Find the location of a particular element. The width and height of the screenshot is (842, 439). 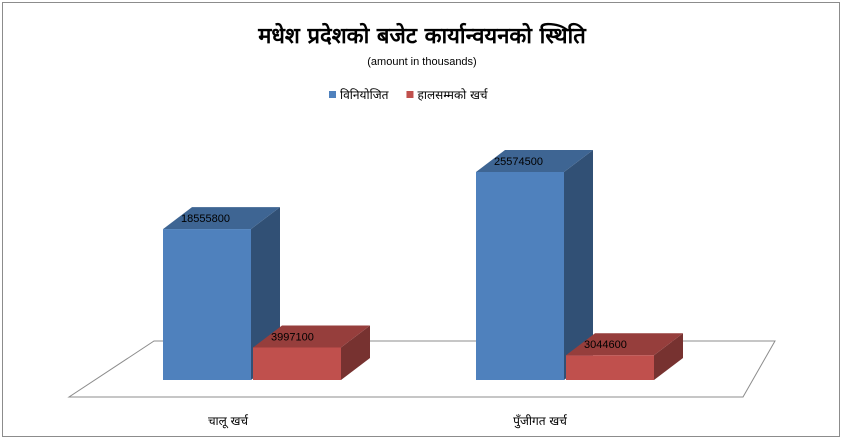

legend: विनियोजित हालसम्मको खर्च is located at coordinates (409, 95).